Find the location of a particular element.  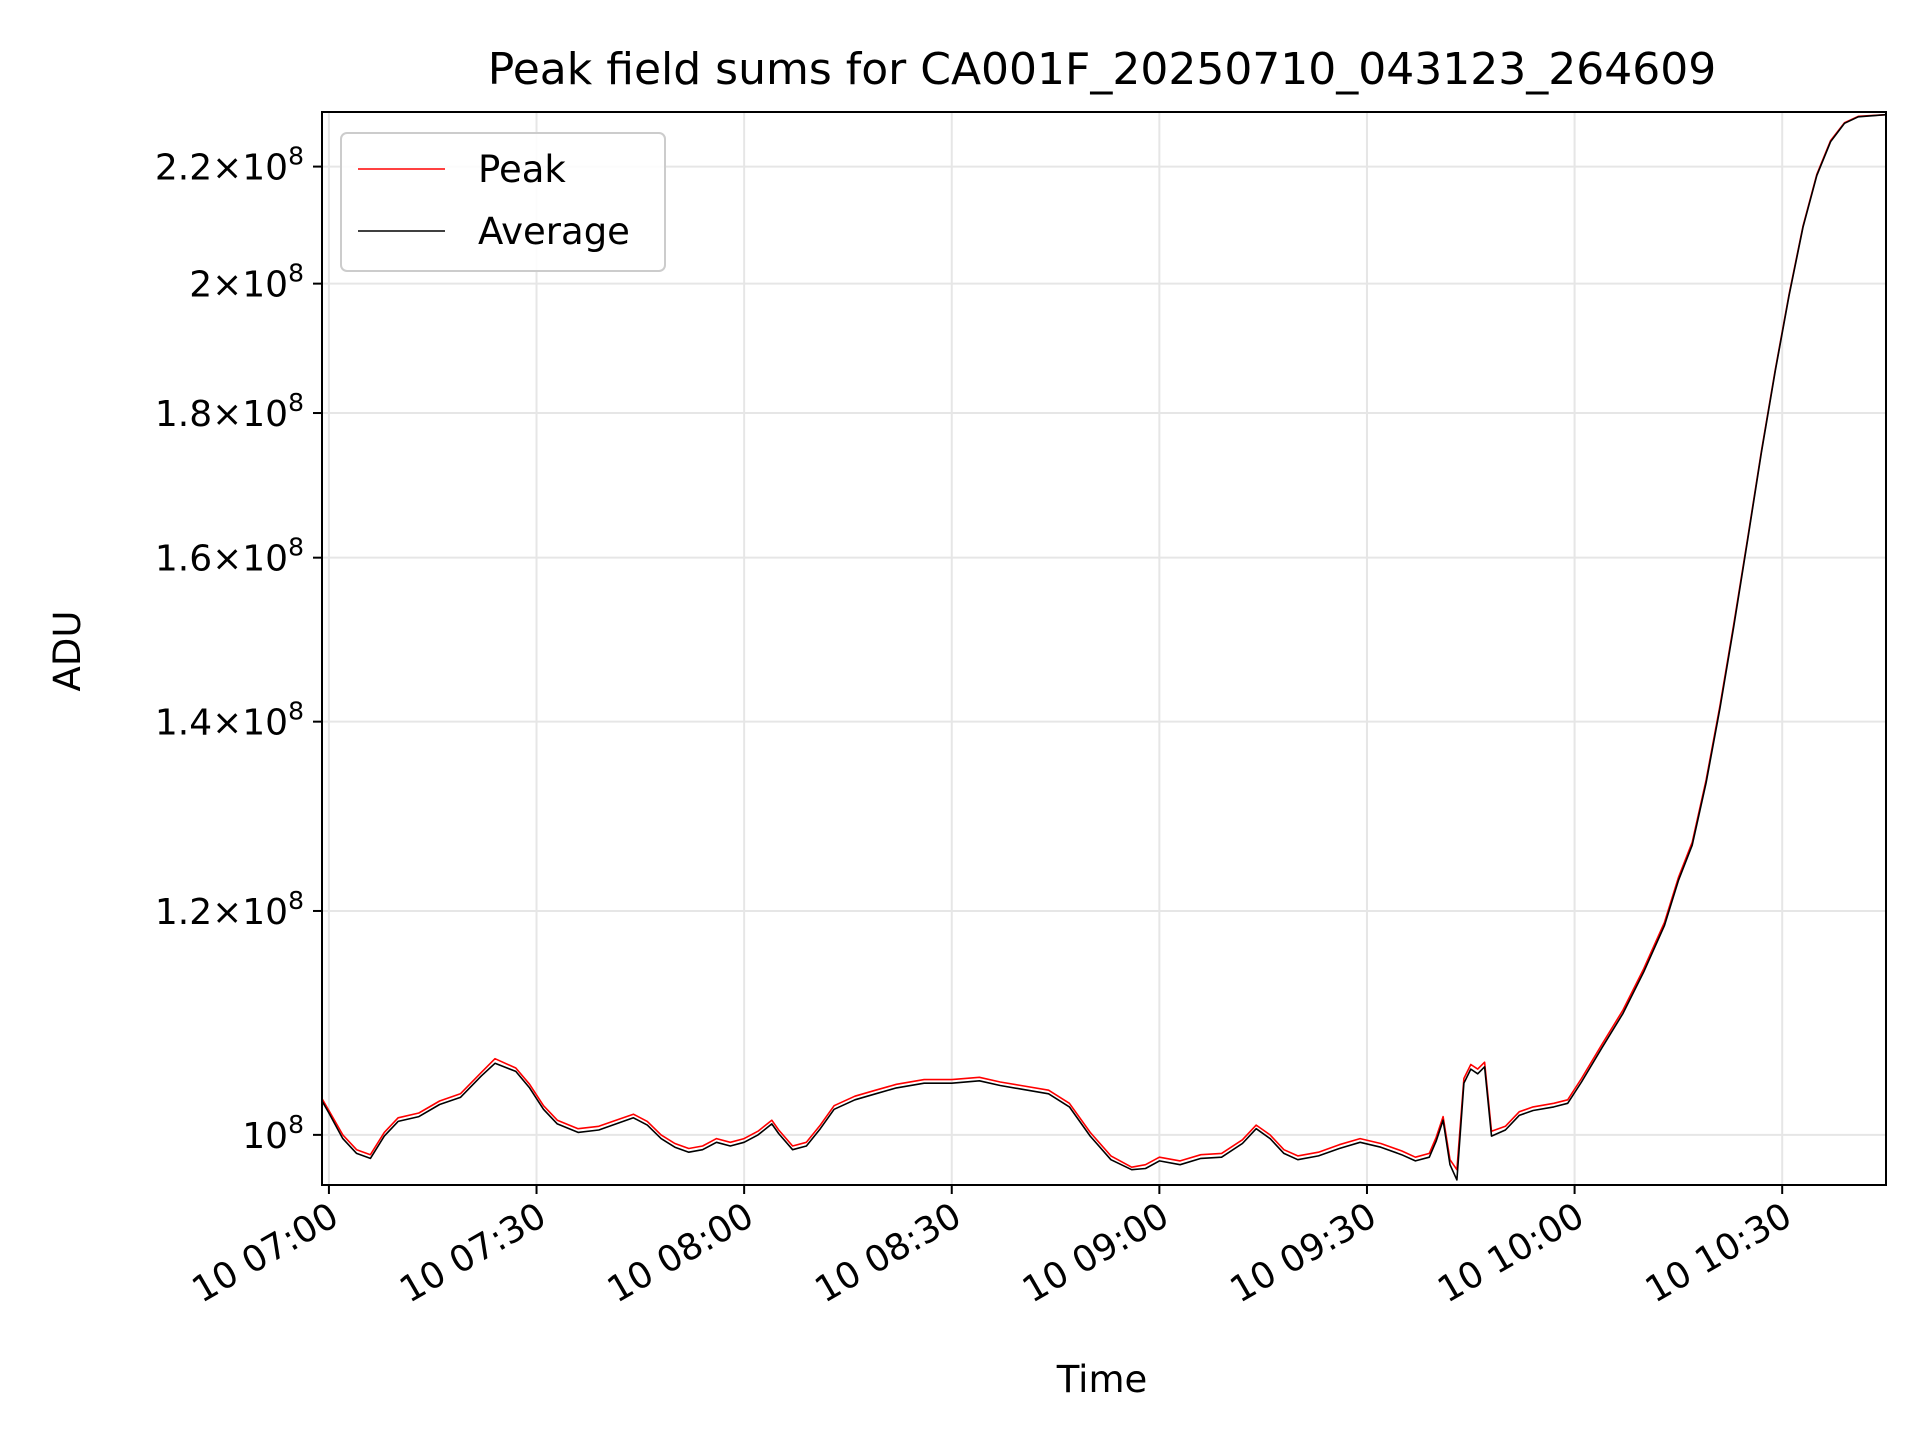

y-tick-label: 1.4×108 is located at coordinates (229, 720).